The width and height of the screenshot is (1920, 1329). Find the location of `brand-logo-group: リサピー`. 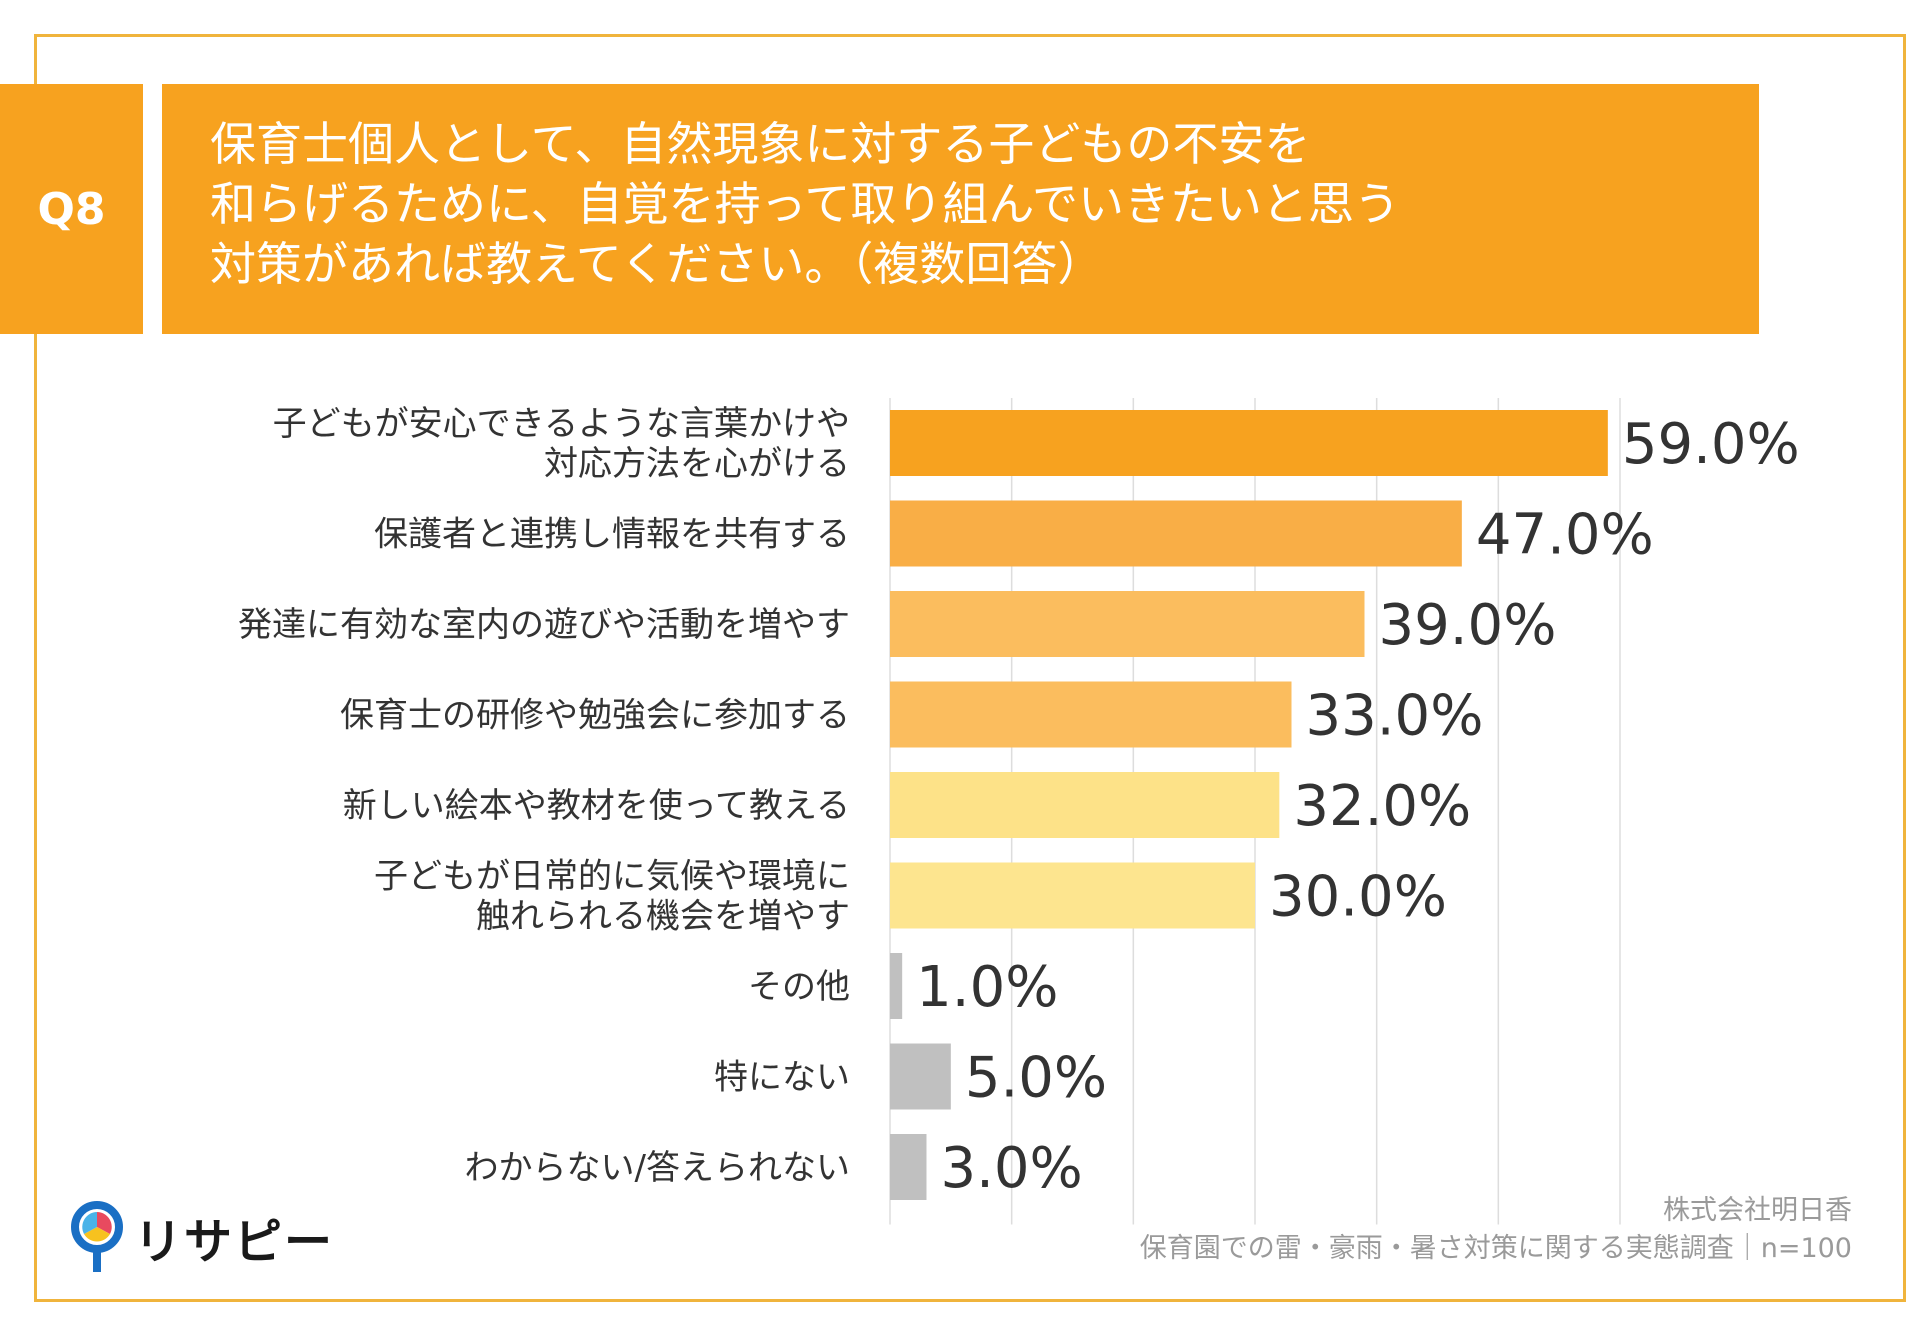

brand-logo-group: リサピー is located at coordinates (202, 1237).